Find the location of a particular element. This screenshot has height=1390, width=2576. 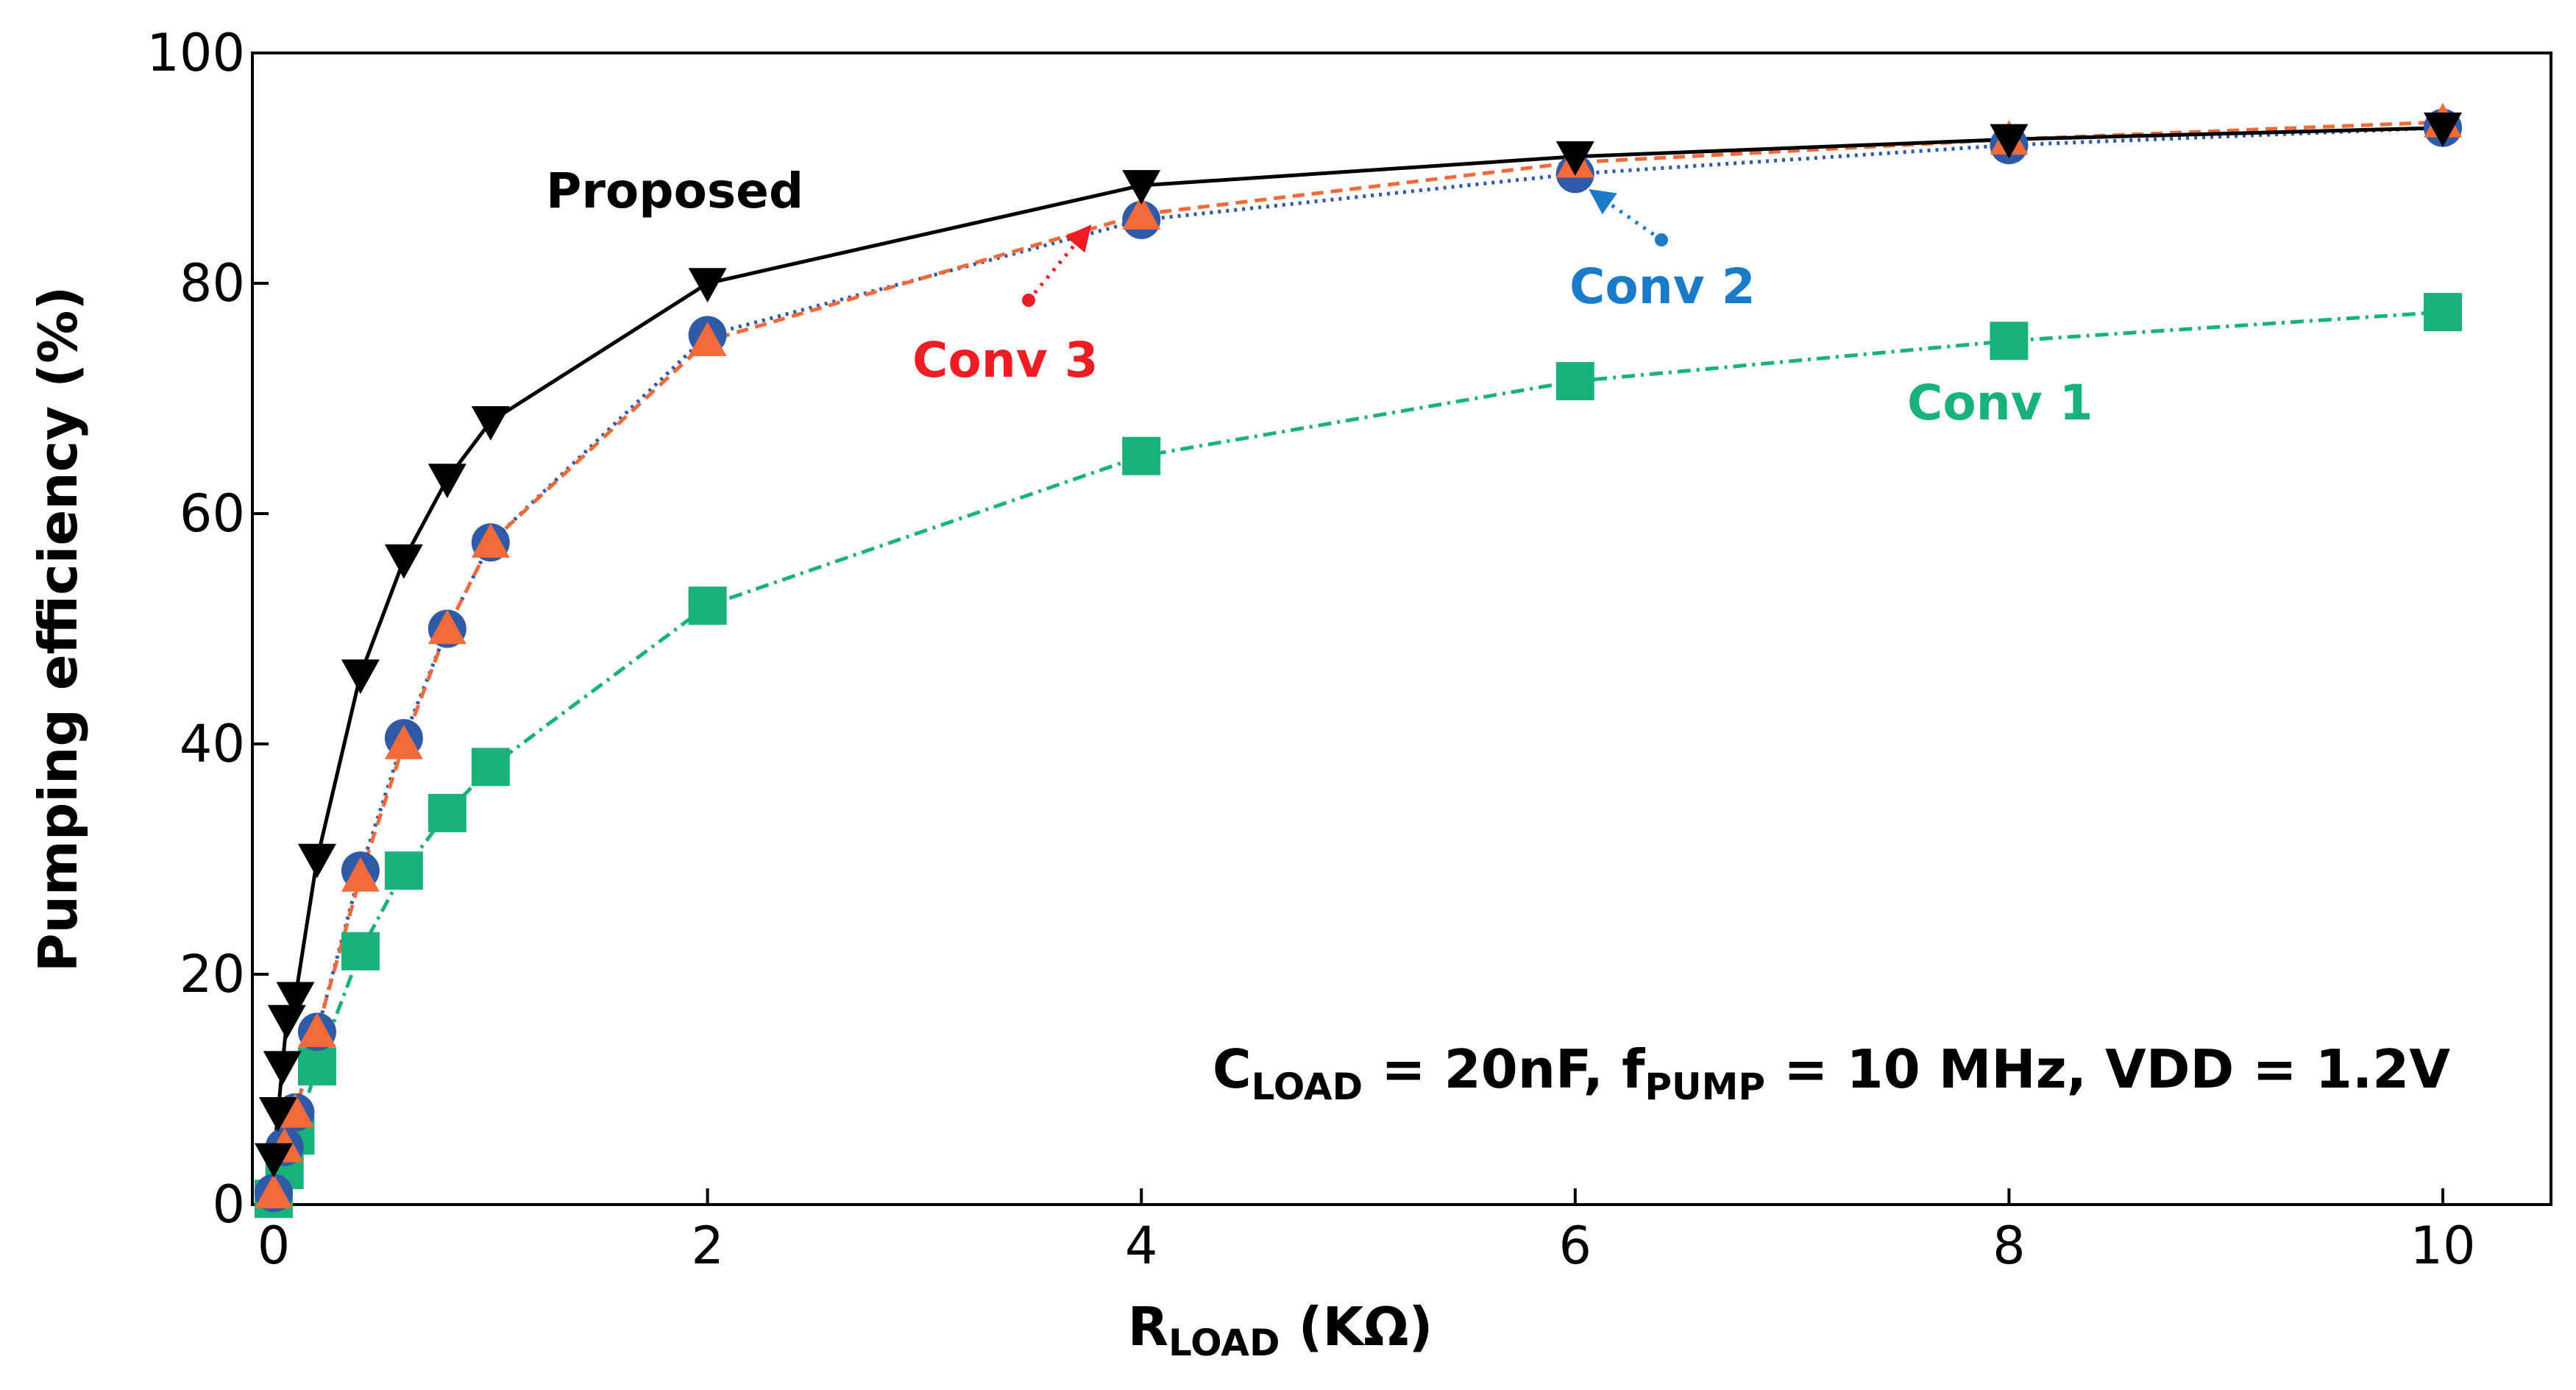

x-tick-label: 6 is located at coordinates (1575, 1246).